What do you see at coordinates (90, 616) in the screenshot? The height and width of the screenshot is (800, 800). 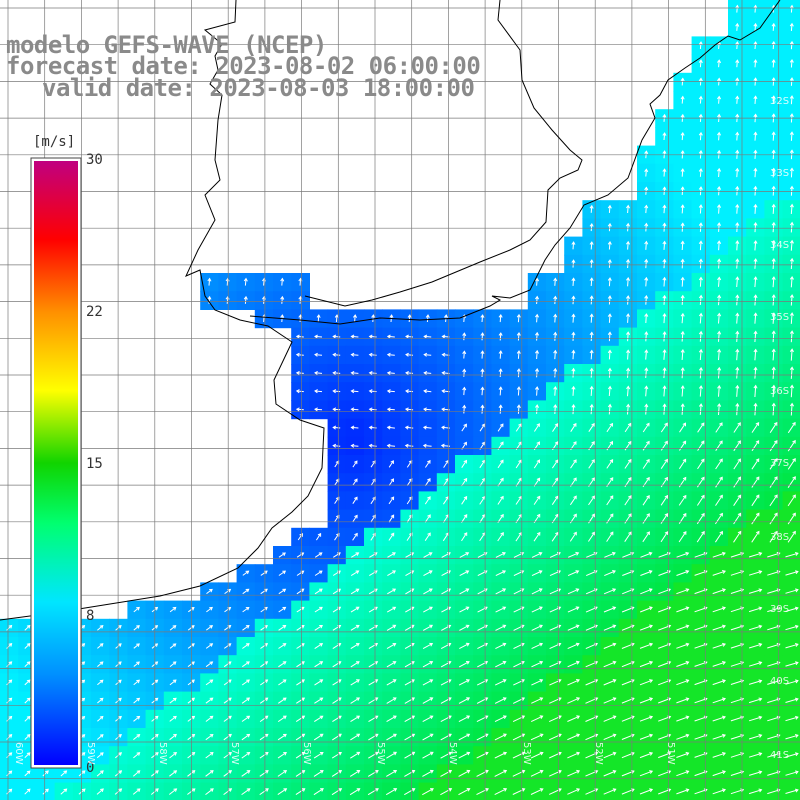 I see `colorbar-tick-8: 8` at bounding box center [90, 616].